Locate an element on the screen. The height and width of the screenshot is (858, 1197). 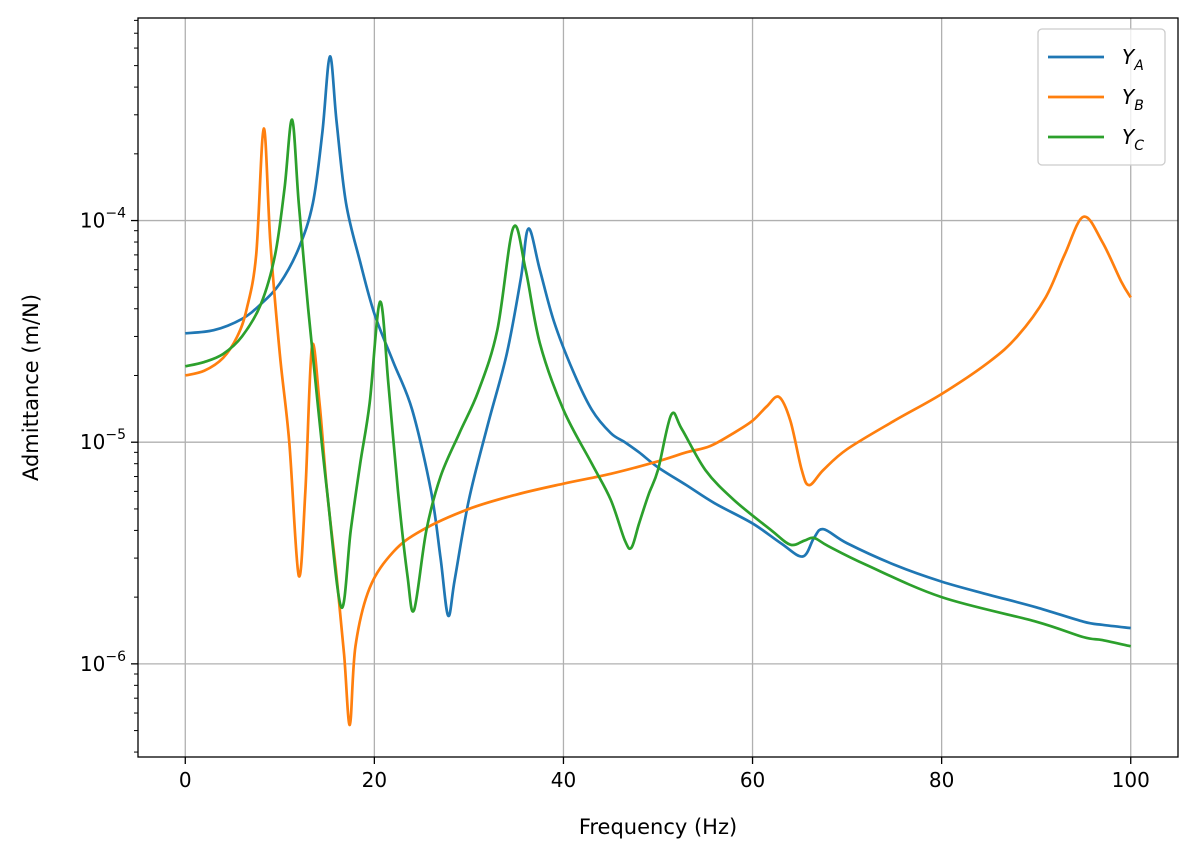
y-tick-label: 10⁻⁶ is located at coordinates (103, 662).